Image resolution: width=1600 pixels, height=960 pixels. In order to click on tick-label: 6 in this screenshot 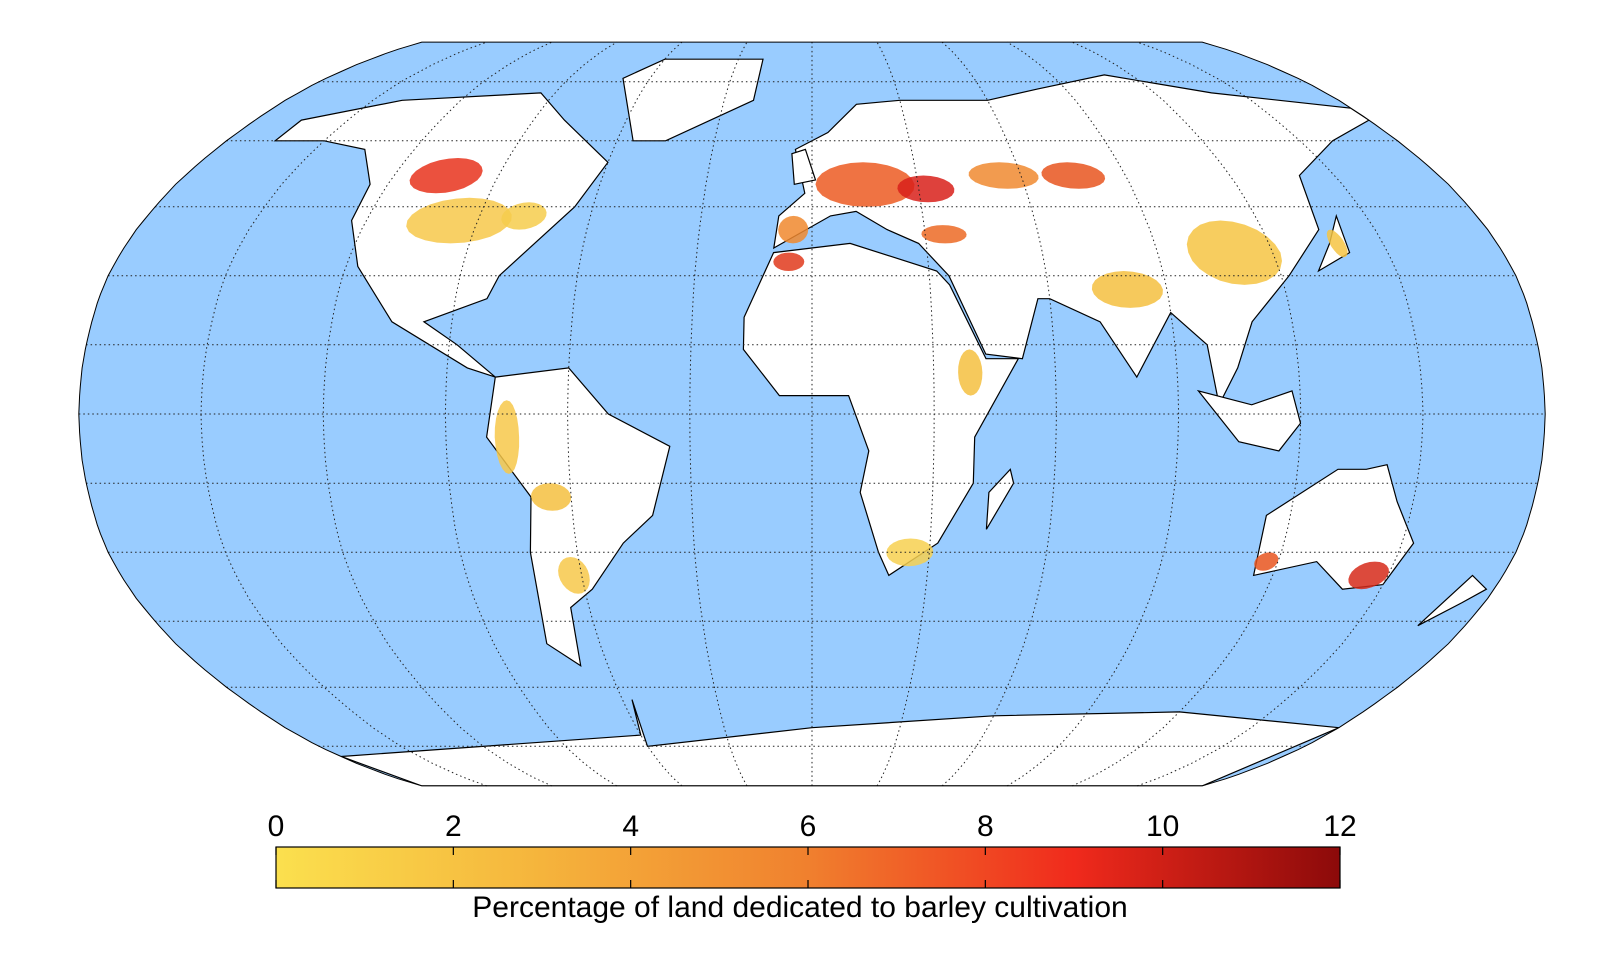, I will do `click(808, 826)`.